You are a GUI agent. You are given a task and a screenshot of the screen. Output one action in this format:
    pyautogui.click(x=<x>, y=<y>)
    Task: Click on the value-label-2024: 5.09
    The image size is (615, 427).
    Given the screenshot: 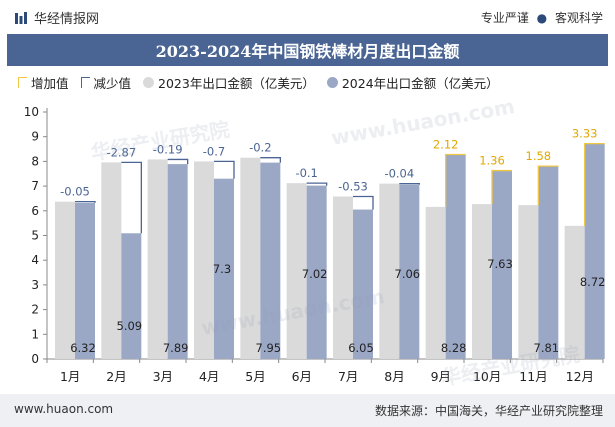 What is the action you would take?
    pyautogui.click(x=130, y=326)
    